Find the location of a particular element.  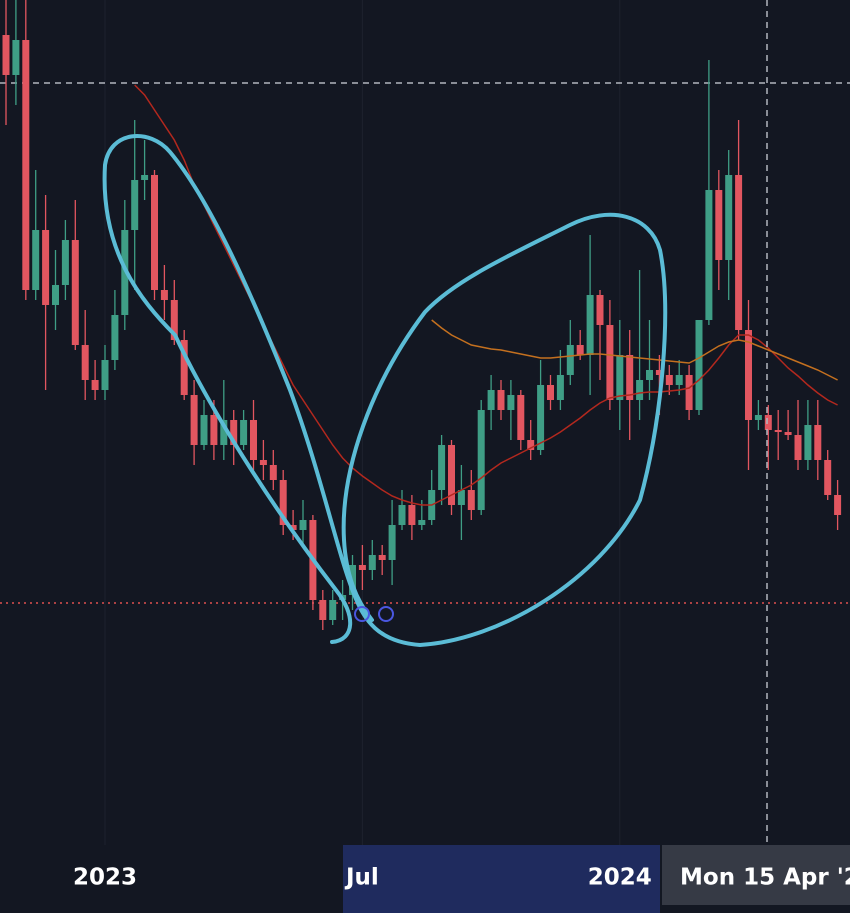

crosshair-date-label: Mon 15 Apr '24 is located at coordinates (765, 878).